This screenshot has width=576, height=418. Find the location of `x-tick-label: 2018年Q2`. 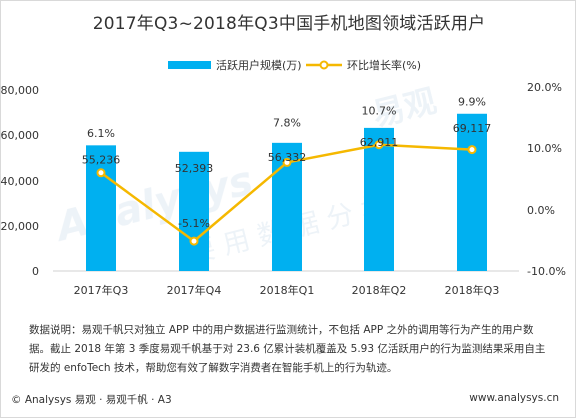

x-tick-label: 2018年Q2 is located at coordinates (379, 290).